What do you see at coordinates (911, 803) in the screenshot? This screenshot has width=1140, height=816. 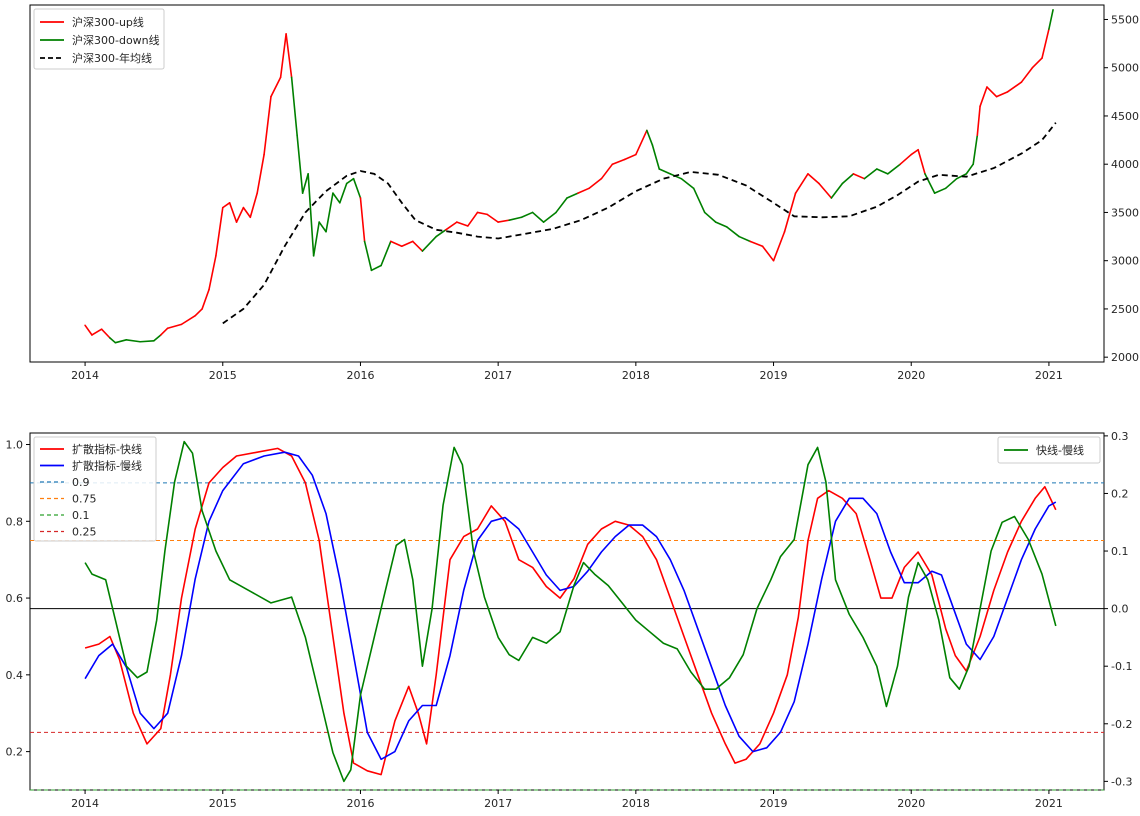 I see `diffusion-x-tick-label: 2020` at bounding box center [911, 803].